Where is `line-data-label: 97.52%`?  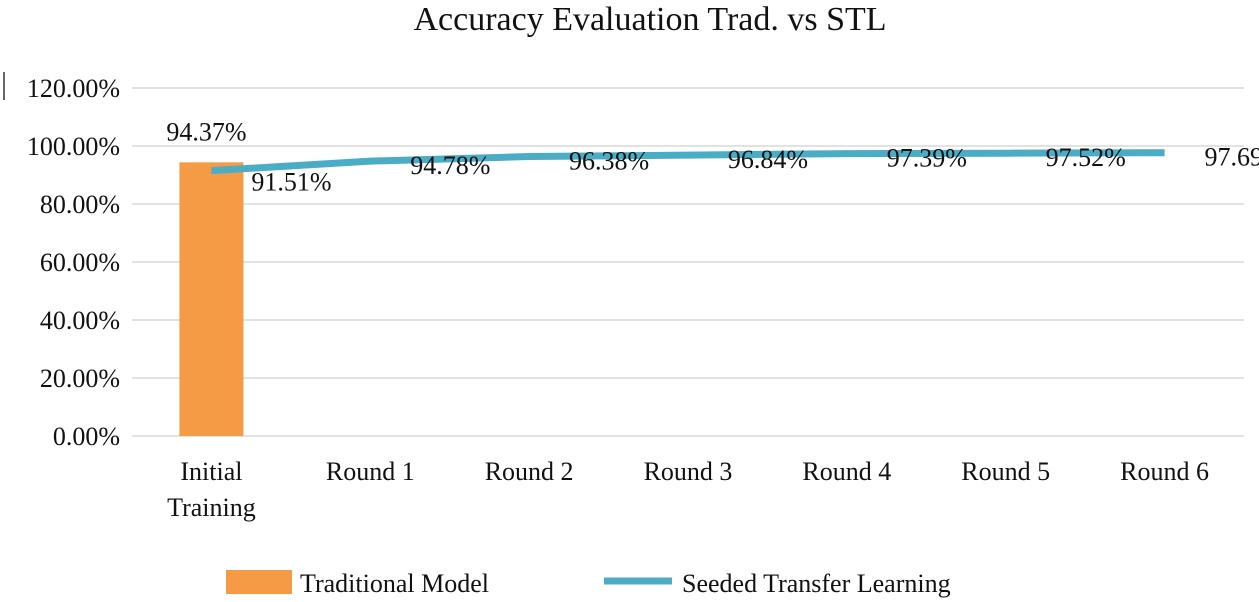 line-data-label: 97.52% is located at coordinates (1086, 157).